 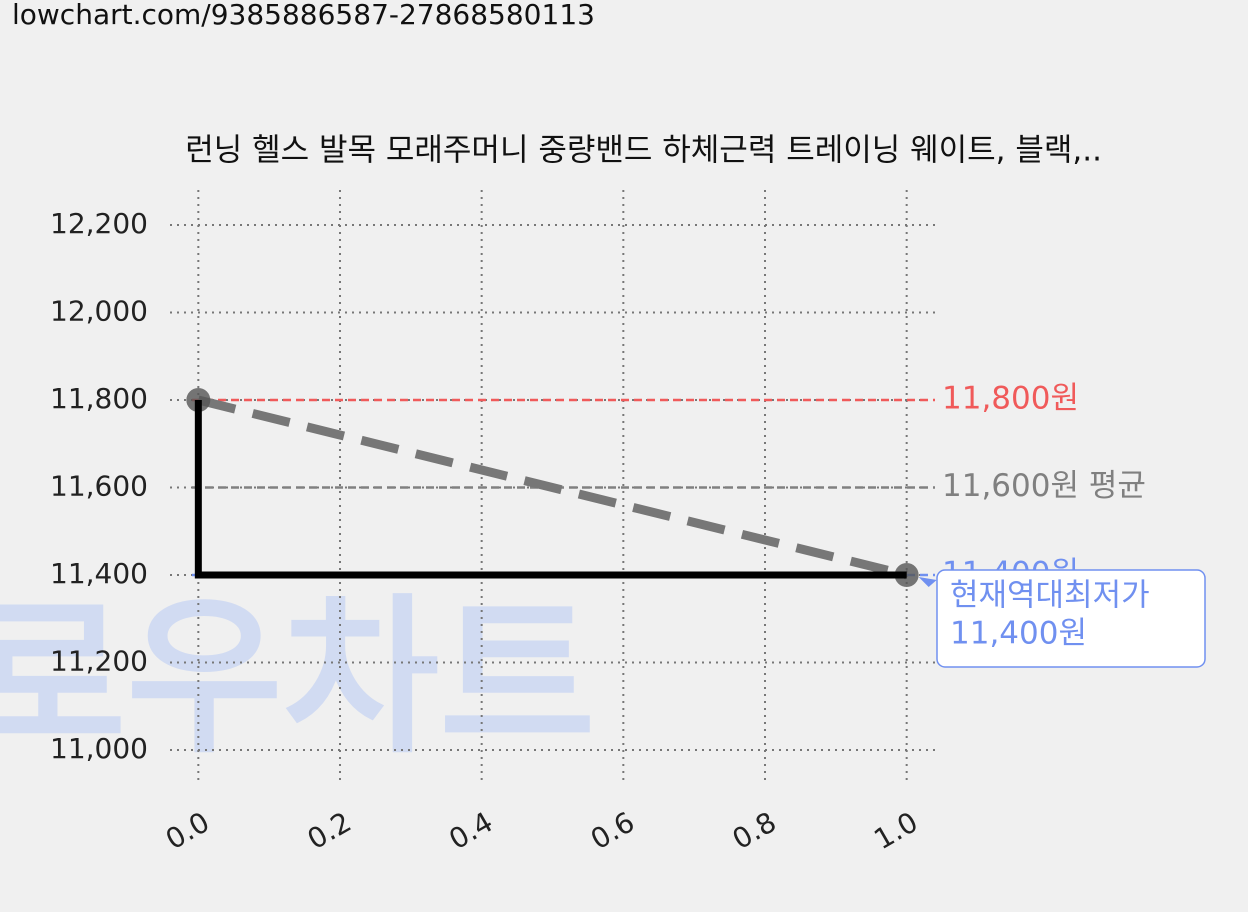 What do you see at coordinates (1044, 486) in the screenshot?
I see `reference-label: 11,600원 평균` at bounding box center [1044, 486].